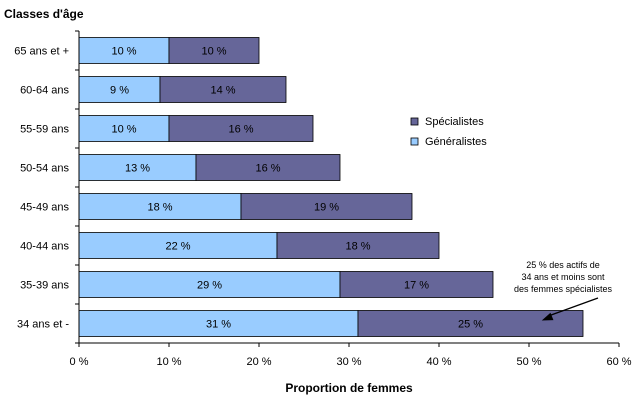  Describe the element at coordinates (348, 362) in the screenshot. I see `x-tick-label: 30 %` at that location.